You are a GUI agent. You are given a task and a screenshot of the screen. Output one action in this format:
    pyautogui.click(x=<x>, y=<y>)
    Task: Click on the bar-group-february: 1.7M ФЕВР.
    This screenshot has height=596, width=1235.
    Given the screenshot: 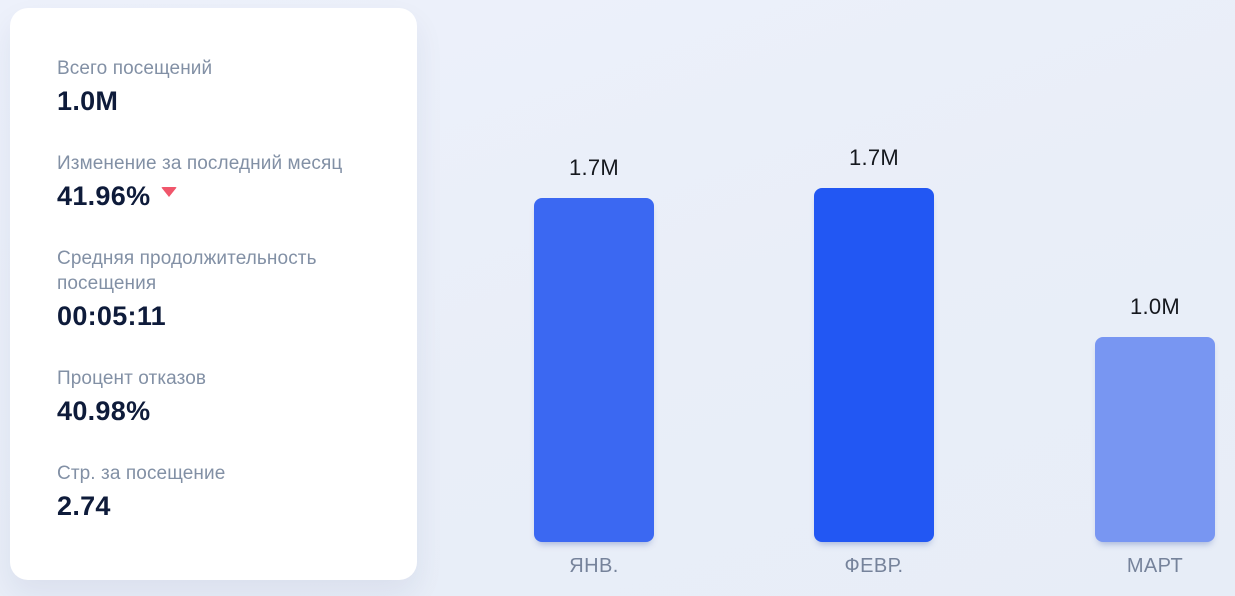 What is the action you would take?
    pyautogui.click(x=874, y=361)
    